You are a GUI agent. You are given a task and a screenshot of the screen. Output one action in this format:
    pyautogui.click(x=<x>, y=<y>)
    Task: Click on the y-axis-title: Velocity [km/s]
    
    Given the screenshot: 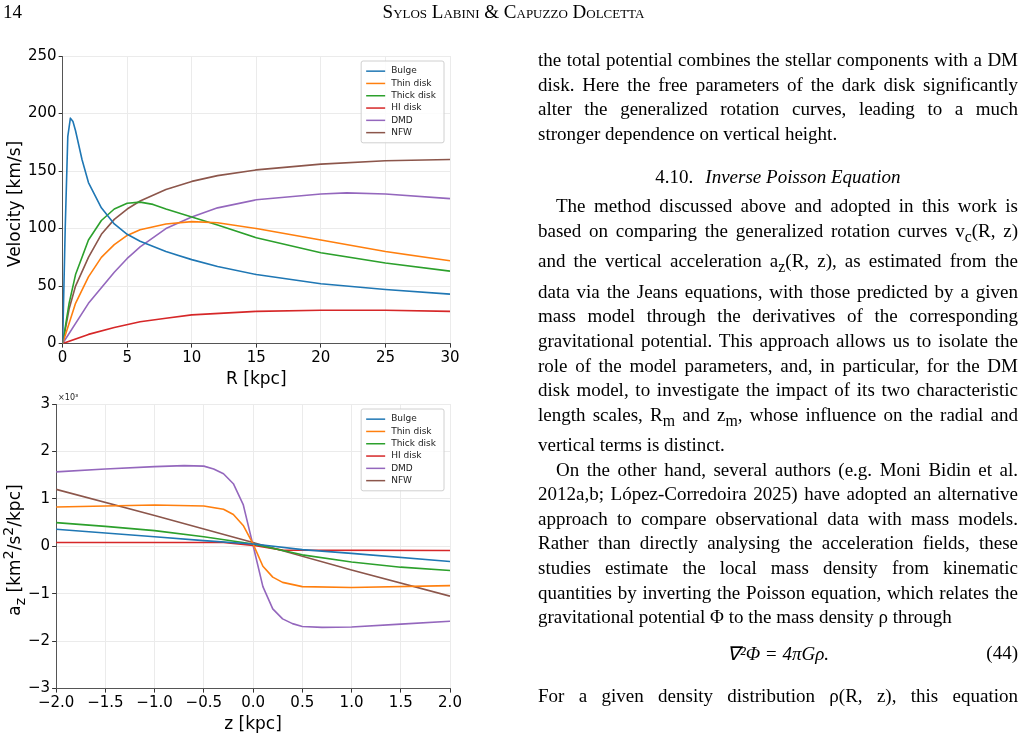 What is the action you would take?
    pyautogui.click(x=14, y=203)
    